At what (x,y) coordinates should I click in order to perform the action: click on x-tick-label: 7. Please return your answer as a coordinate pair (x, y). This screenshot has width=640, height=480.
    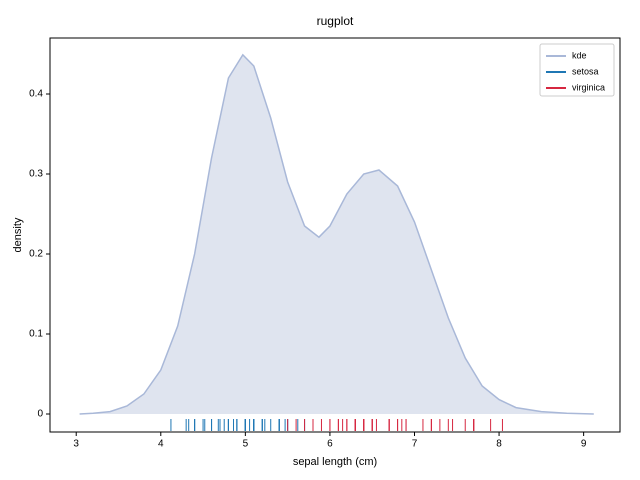
    Looking at the image, I should click on (415, 444).